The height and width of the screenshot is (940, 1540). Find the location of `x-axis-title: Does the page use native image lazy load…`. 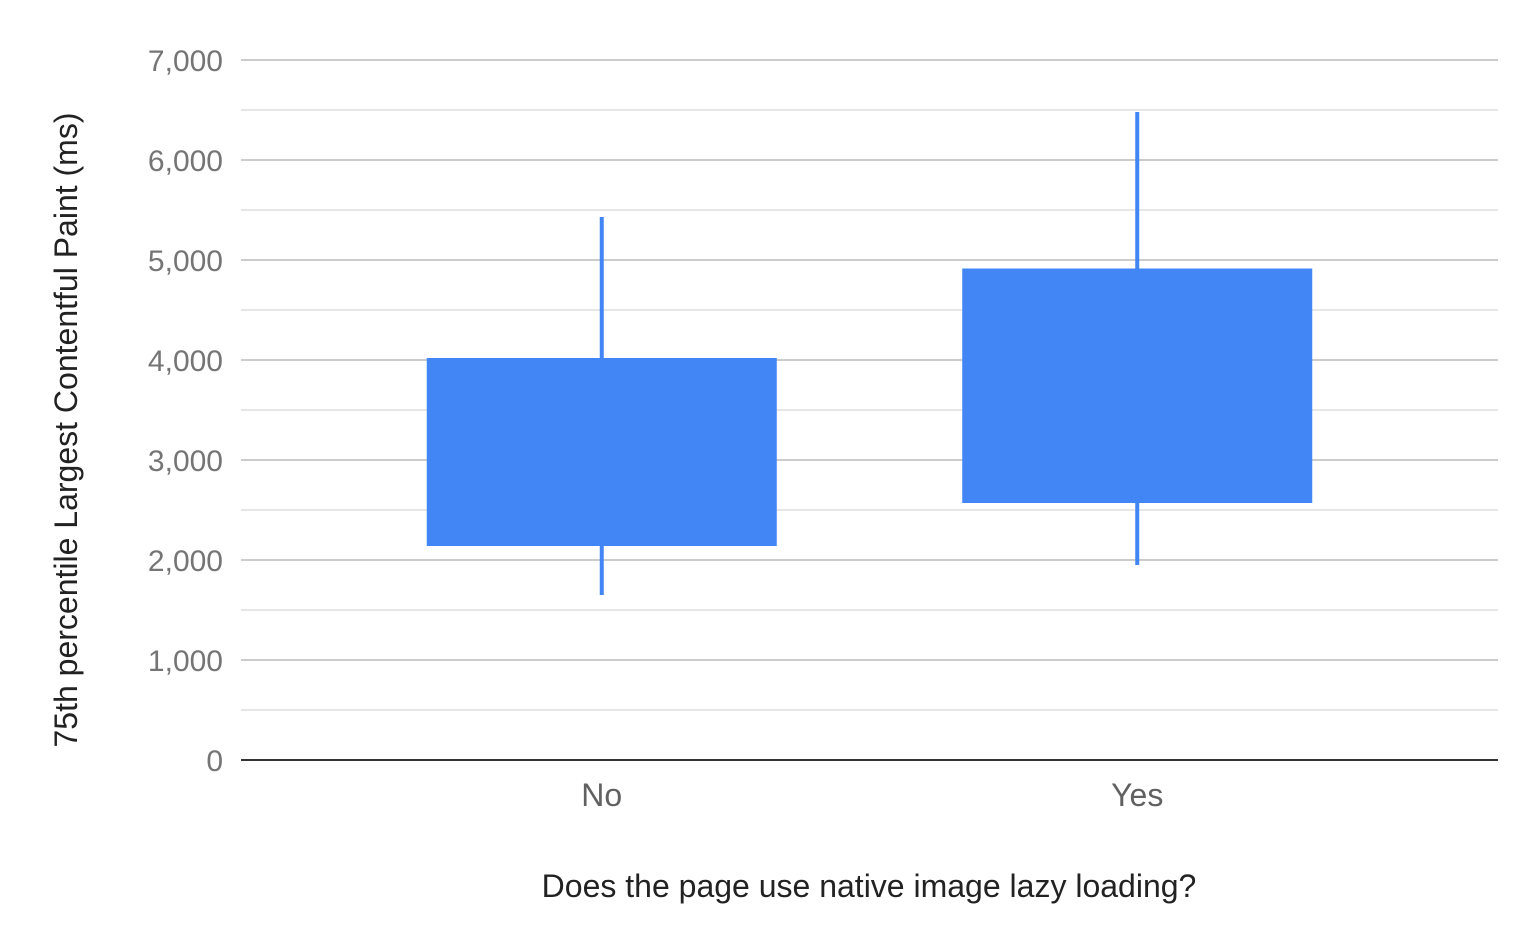

x-axis-title: Does the page use native image lazy load… is located at coordinates (869, 886).